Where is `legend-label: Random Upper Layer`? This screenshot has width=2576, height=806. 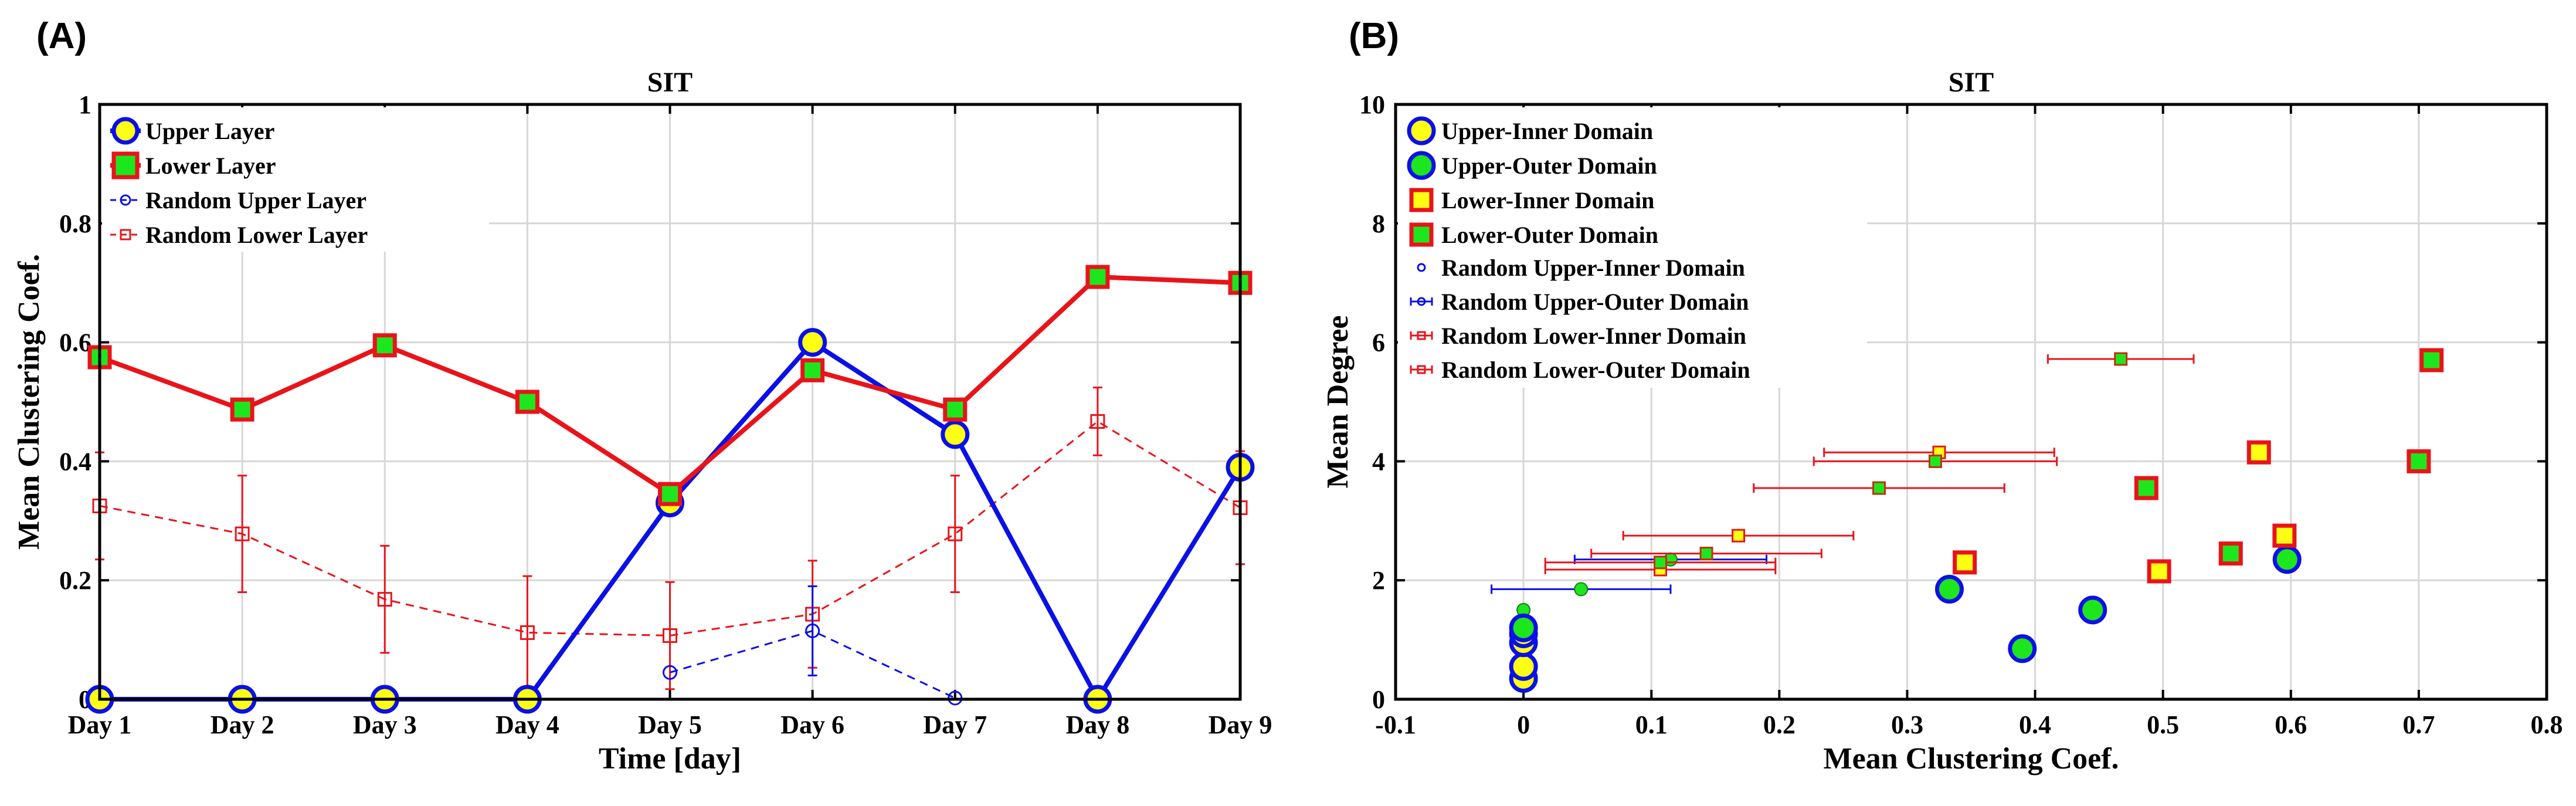 legend-label: Random Upper Layer is located at coordinates (255, 200).